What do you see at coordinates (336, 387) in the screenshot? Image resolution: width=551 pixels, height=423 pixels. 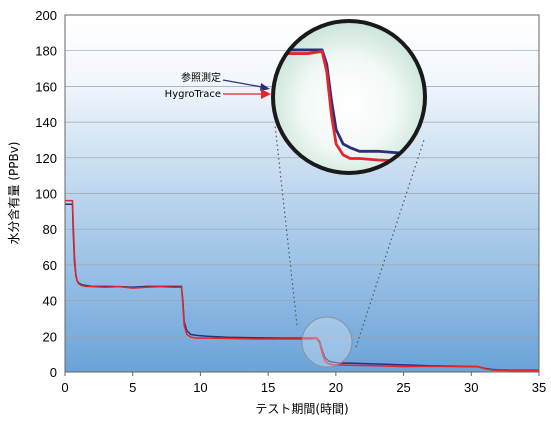 I see `x-tick-label: 20` at bounding box center [336, 387].